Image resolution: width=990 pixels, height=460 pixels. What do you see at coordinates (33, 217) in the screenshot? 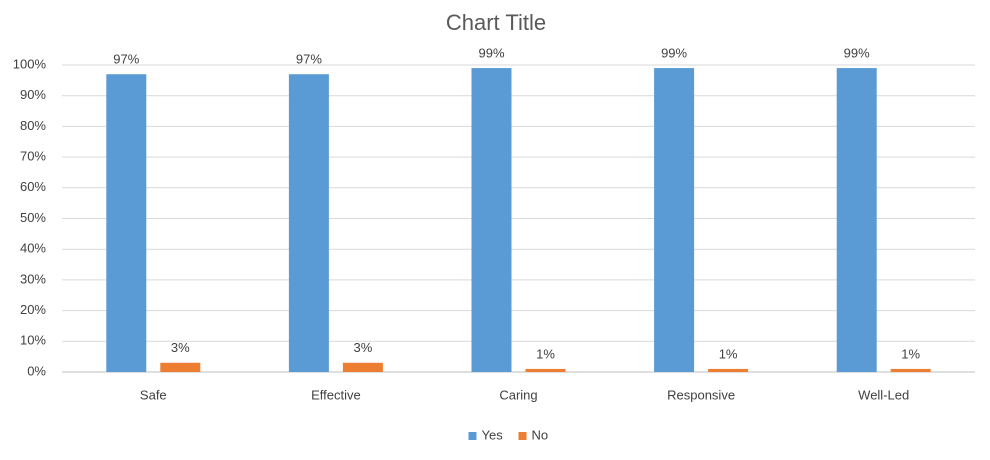
I see `y-tick-label: 50%` at bounding box center [33, 217].